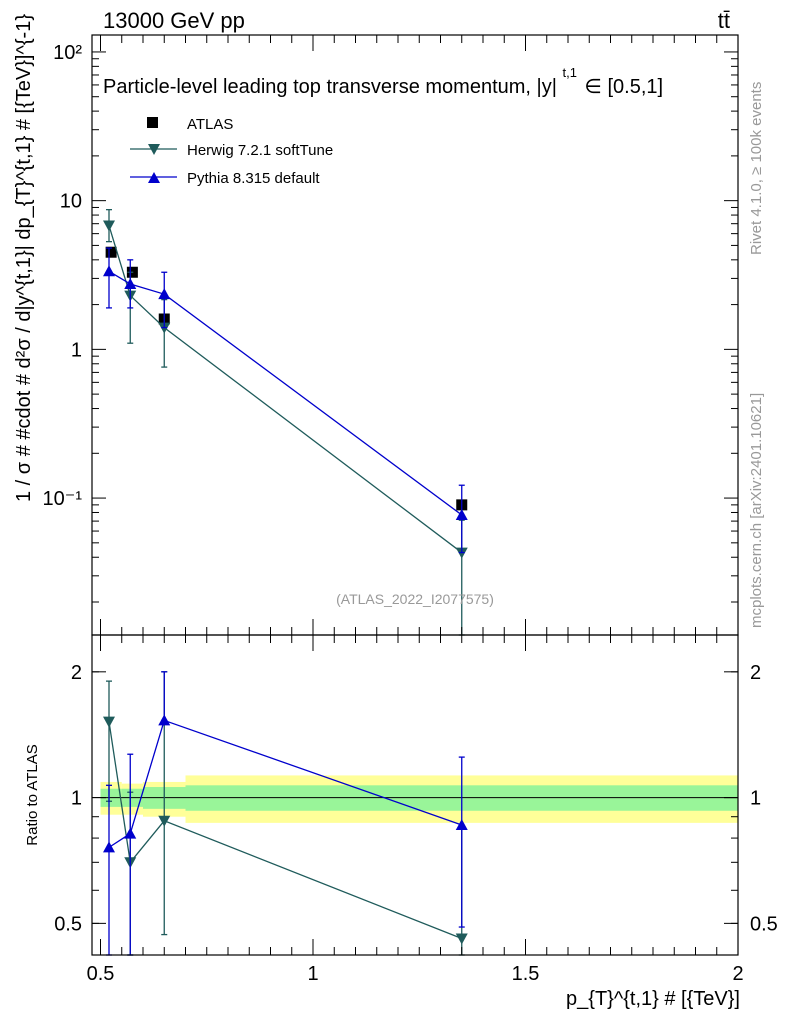 The width and height of the screenshot is (786, 1024). Describe the element at coordinates (756, 510) in the screenshot. I see `mcplots-label: mcplots.cern.ch [arXiv:2401.10621]` at that location.